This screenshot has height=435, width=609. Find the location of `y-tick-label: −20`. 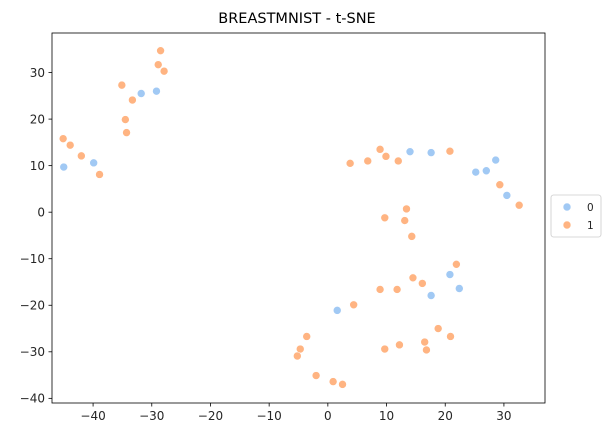

y-tick-label: −20 is located at coordinates (32, 306).